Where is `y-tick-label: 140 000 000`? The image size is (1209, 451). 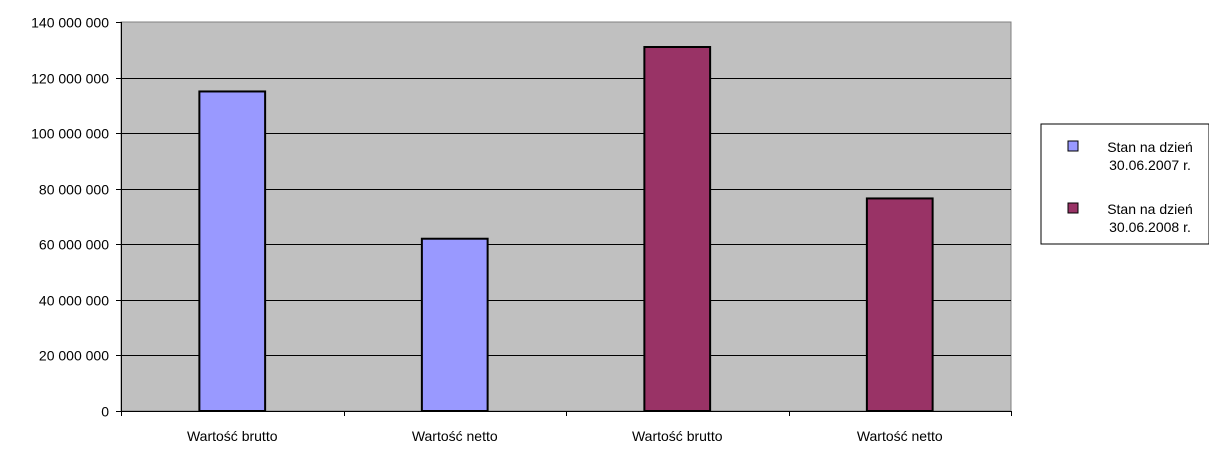 y-tick-label: 140 000 000 is located at coordinates (70, 23).